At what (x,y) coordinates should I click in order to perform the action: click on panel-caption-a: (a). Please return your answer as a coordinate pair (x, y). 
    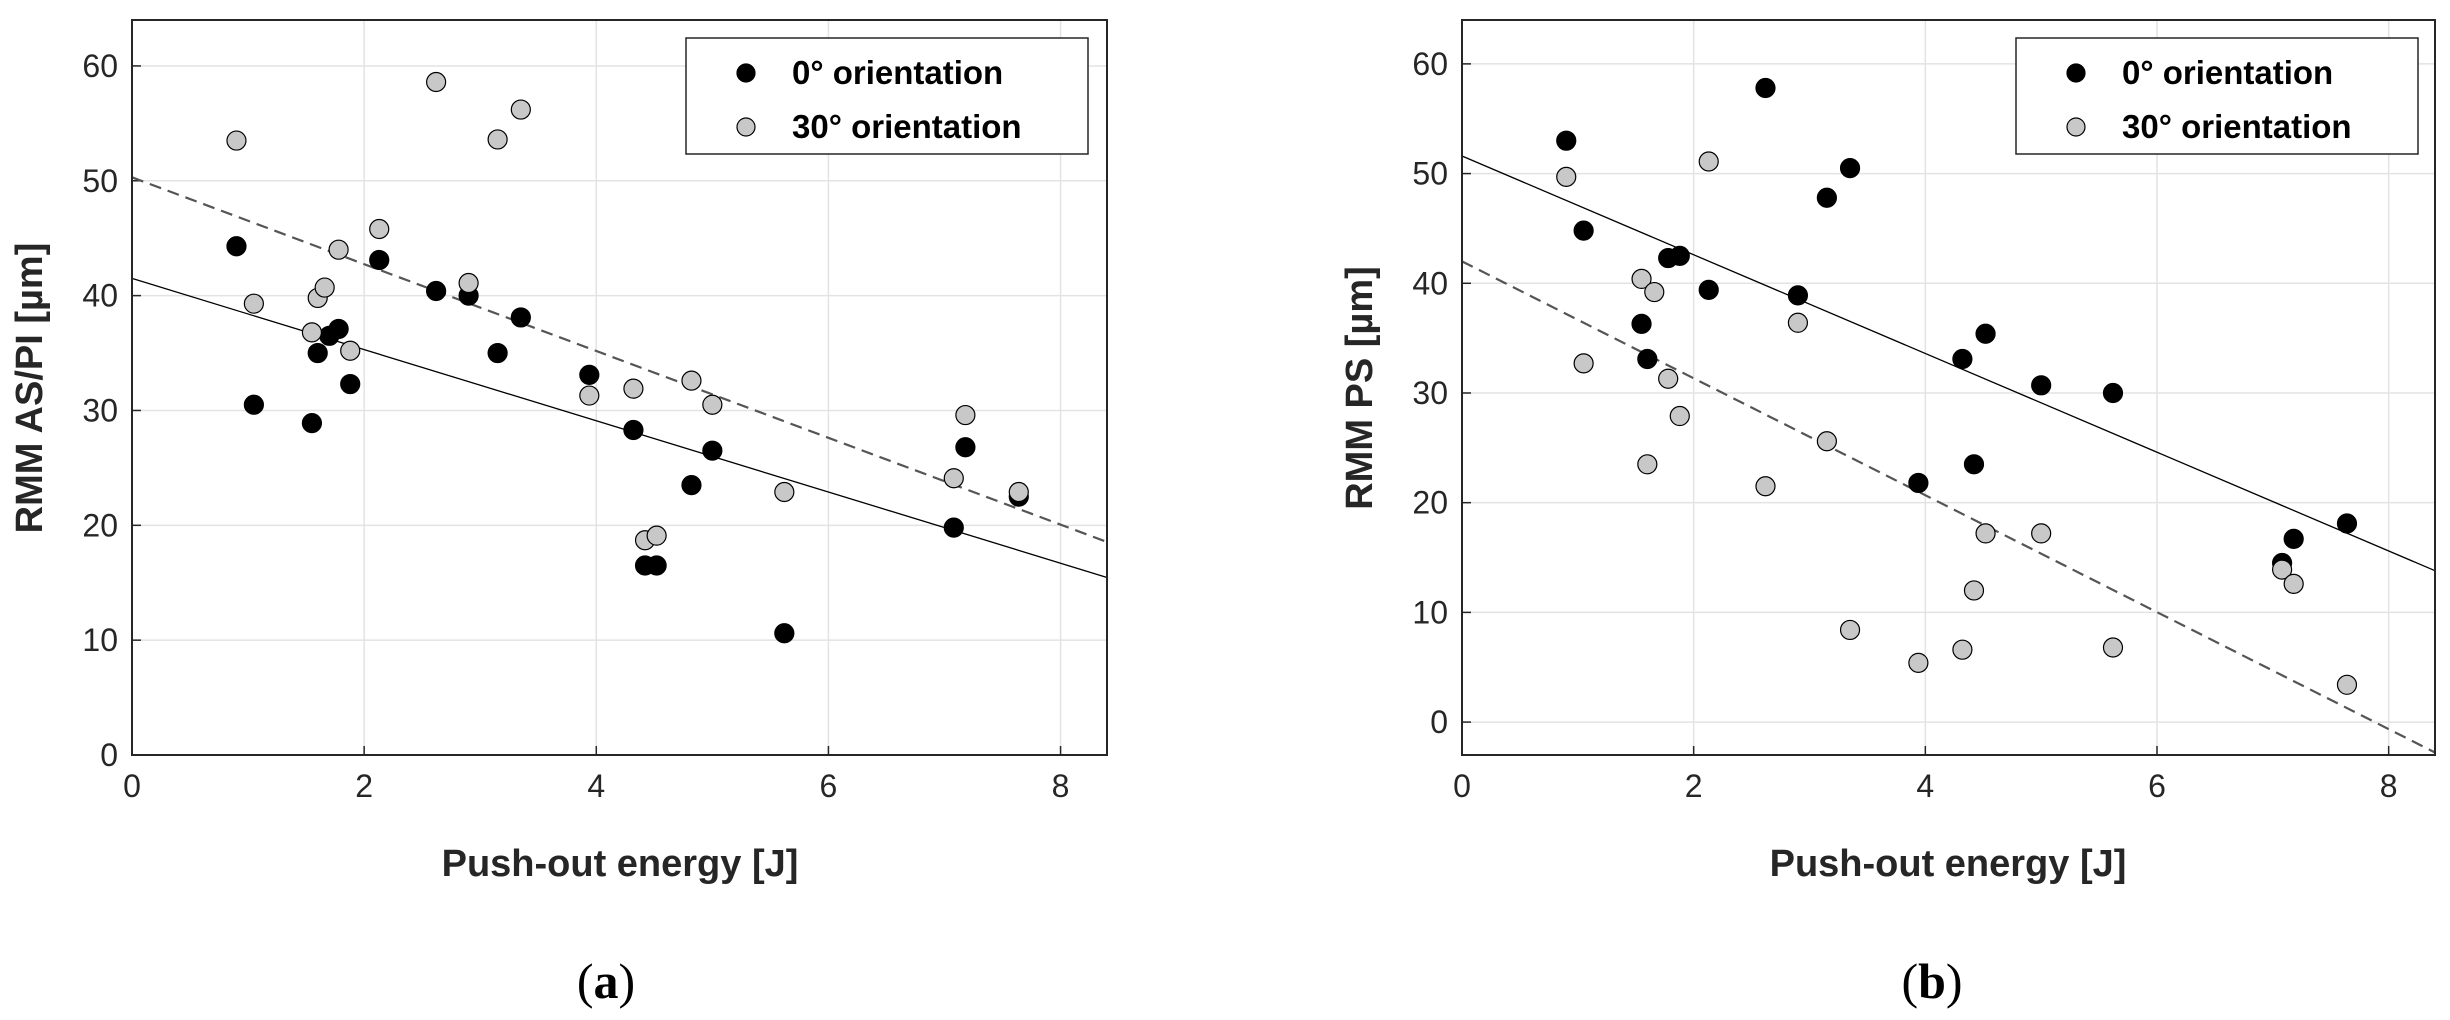
    Looking at the image, I should click on (606, 981).